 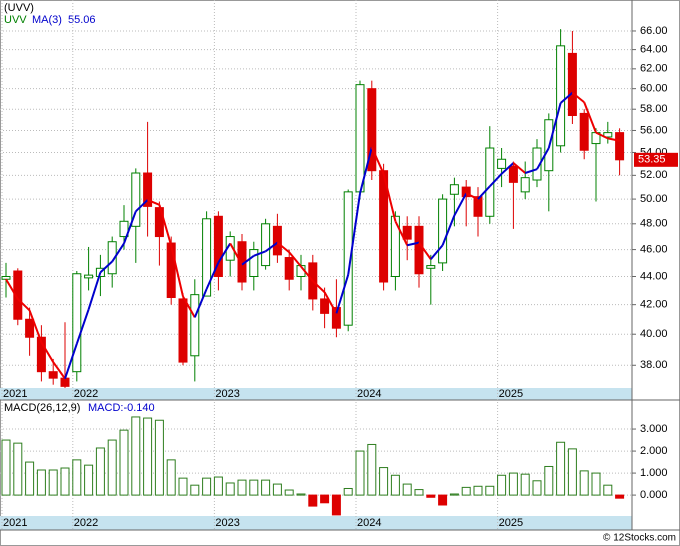 I want to click on y-tick-label: 48.00, so click(x=654, y=224).